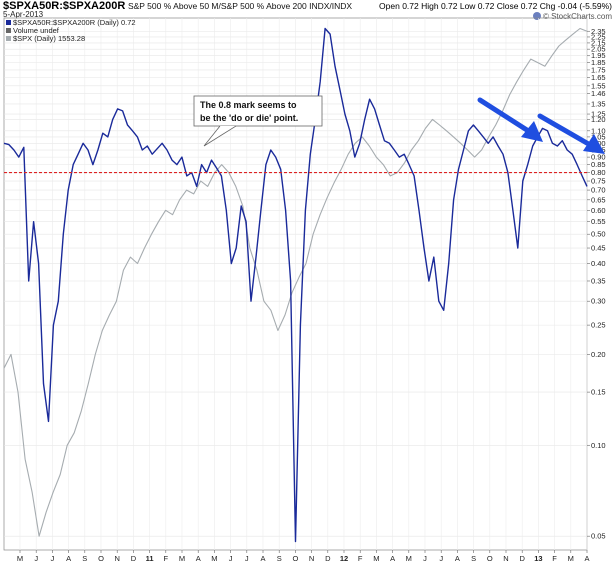 This screenshot has width=615, height=562. Describe the element at coordinates (598, 77) in the screenshot. I see `y-tick-label: 1.65` at that location.